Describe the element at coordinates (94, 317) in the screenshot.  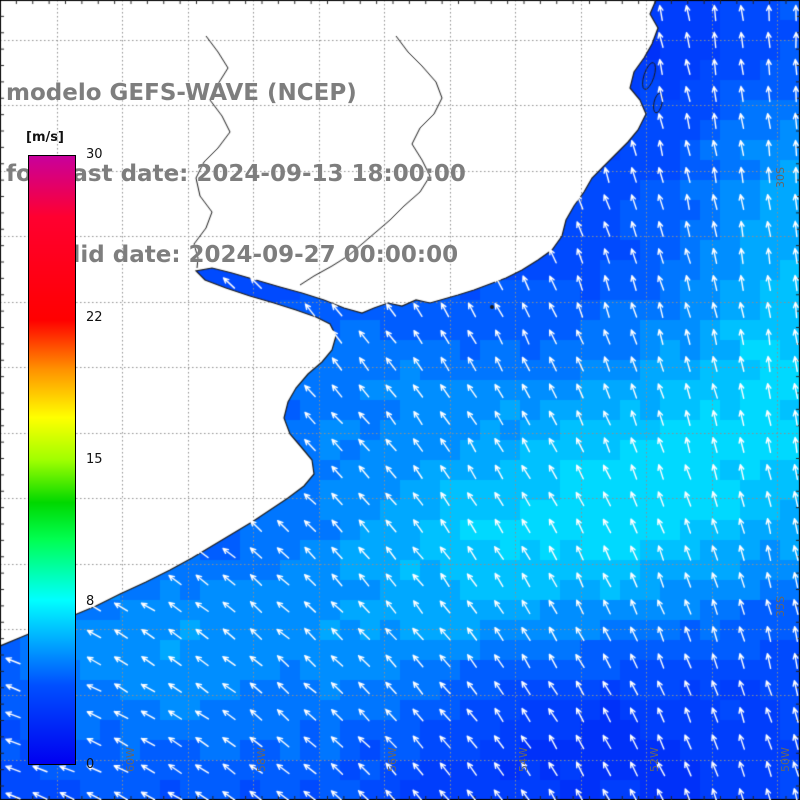
I see `colorbar-tick-22: 22` at that location.